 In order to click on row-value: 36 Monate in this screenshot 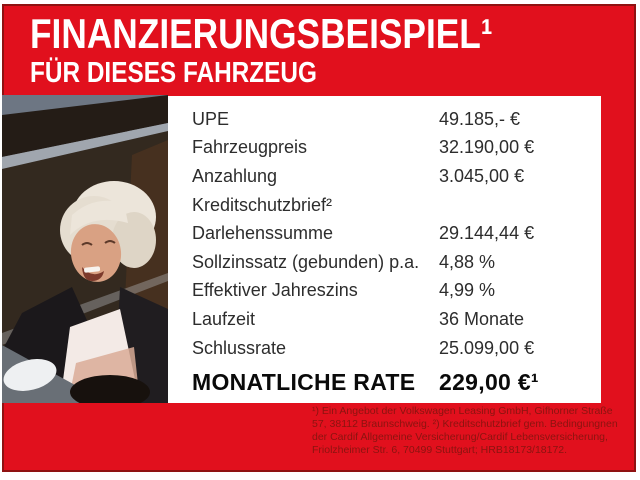, I will do `click(482, 318)`.